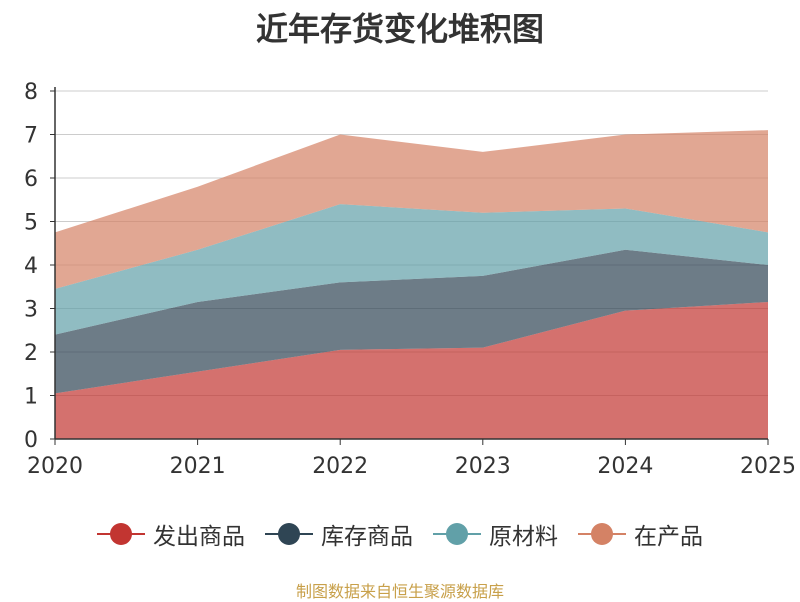  Describe the element at coordinates (55, 466) in the screenshot. I see `x-tick-label: 2020` at that location.